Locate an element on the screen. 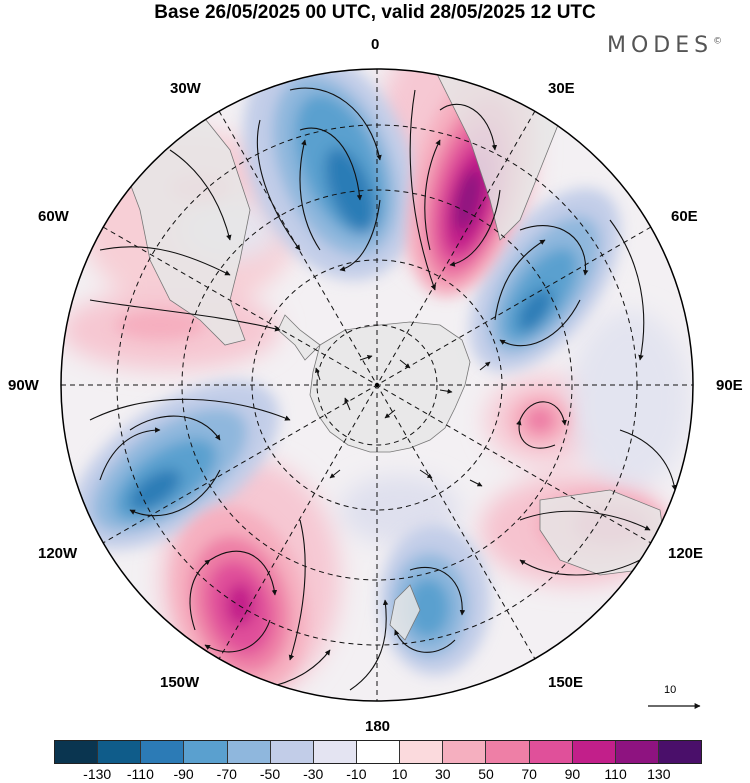 Image resolution: width=750 pixels, height=783 pixels. lon-label-60w: 60W is located at coordinates (53, 216).